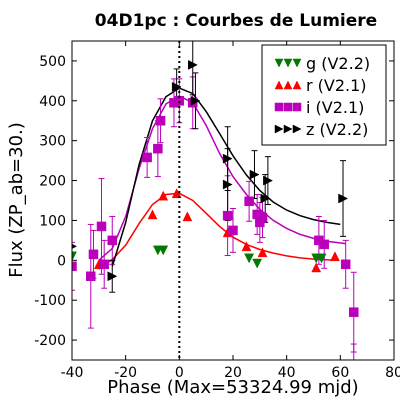 The width and height of the screenshot is (400, 400). I want to click on y-tick-label: 400, so click(52, 102).